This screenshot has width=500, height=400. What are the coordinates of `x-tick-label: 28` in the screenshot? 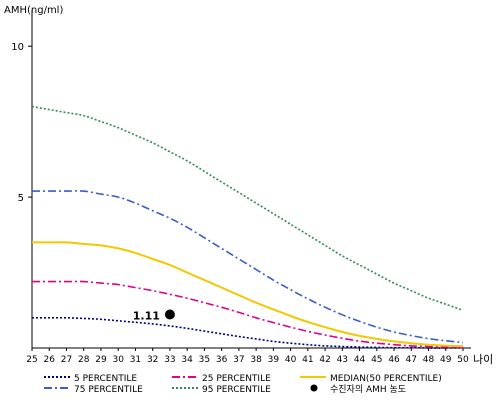 It's located at (84, 360).